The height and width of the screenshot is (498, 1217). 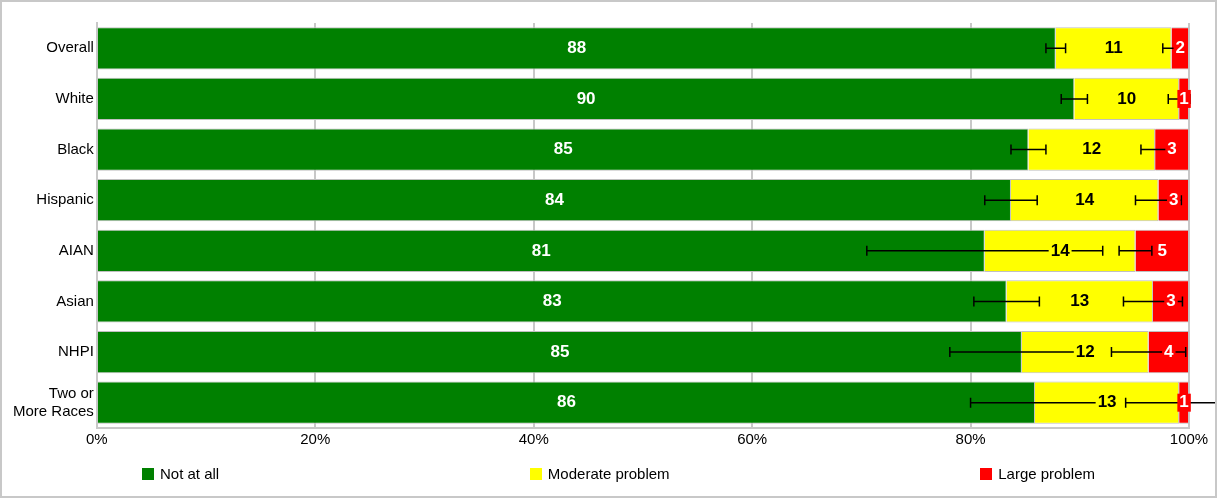 What do you see at coordinates (552, 301) in the screenshot?
I see `data-label: 83` at bounding box center [552, 301].